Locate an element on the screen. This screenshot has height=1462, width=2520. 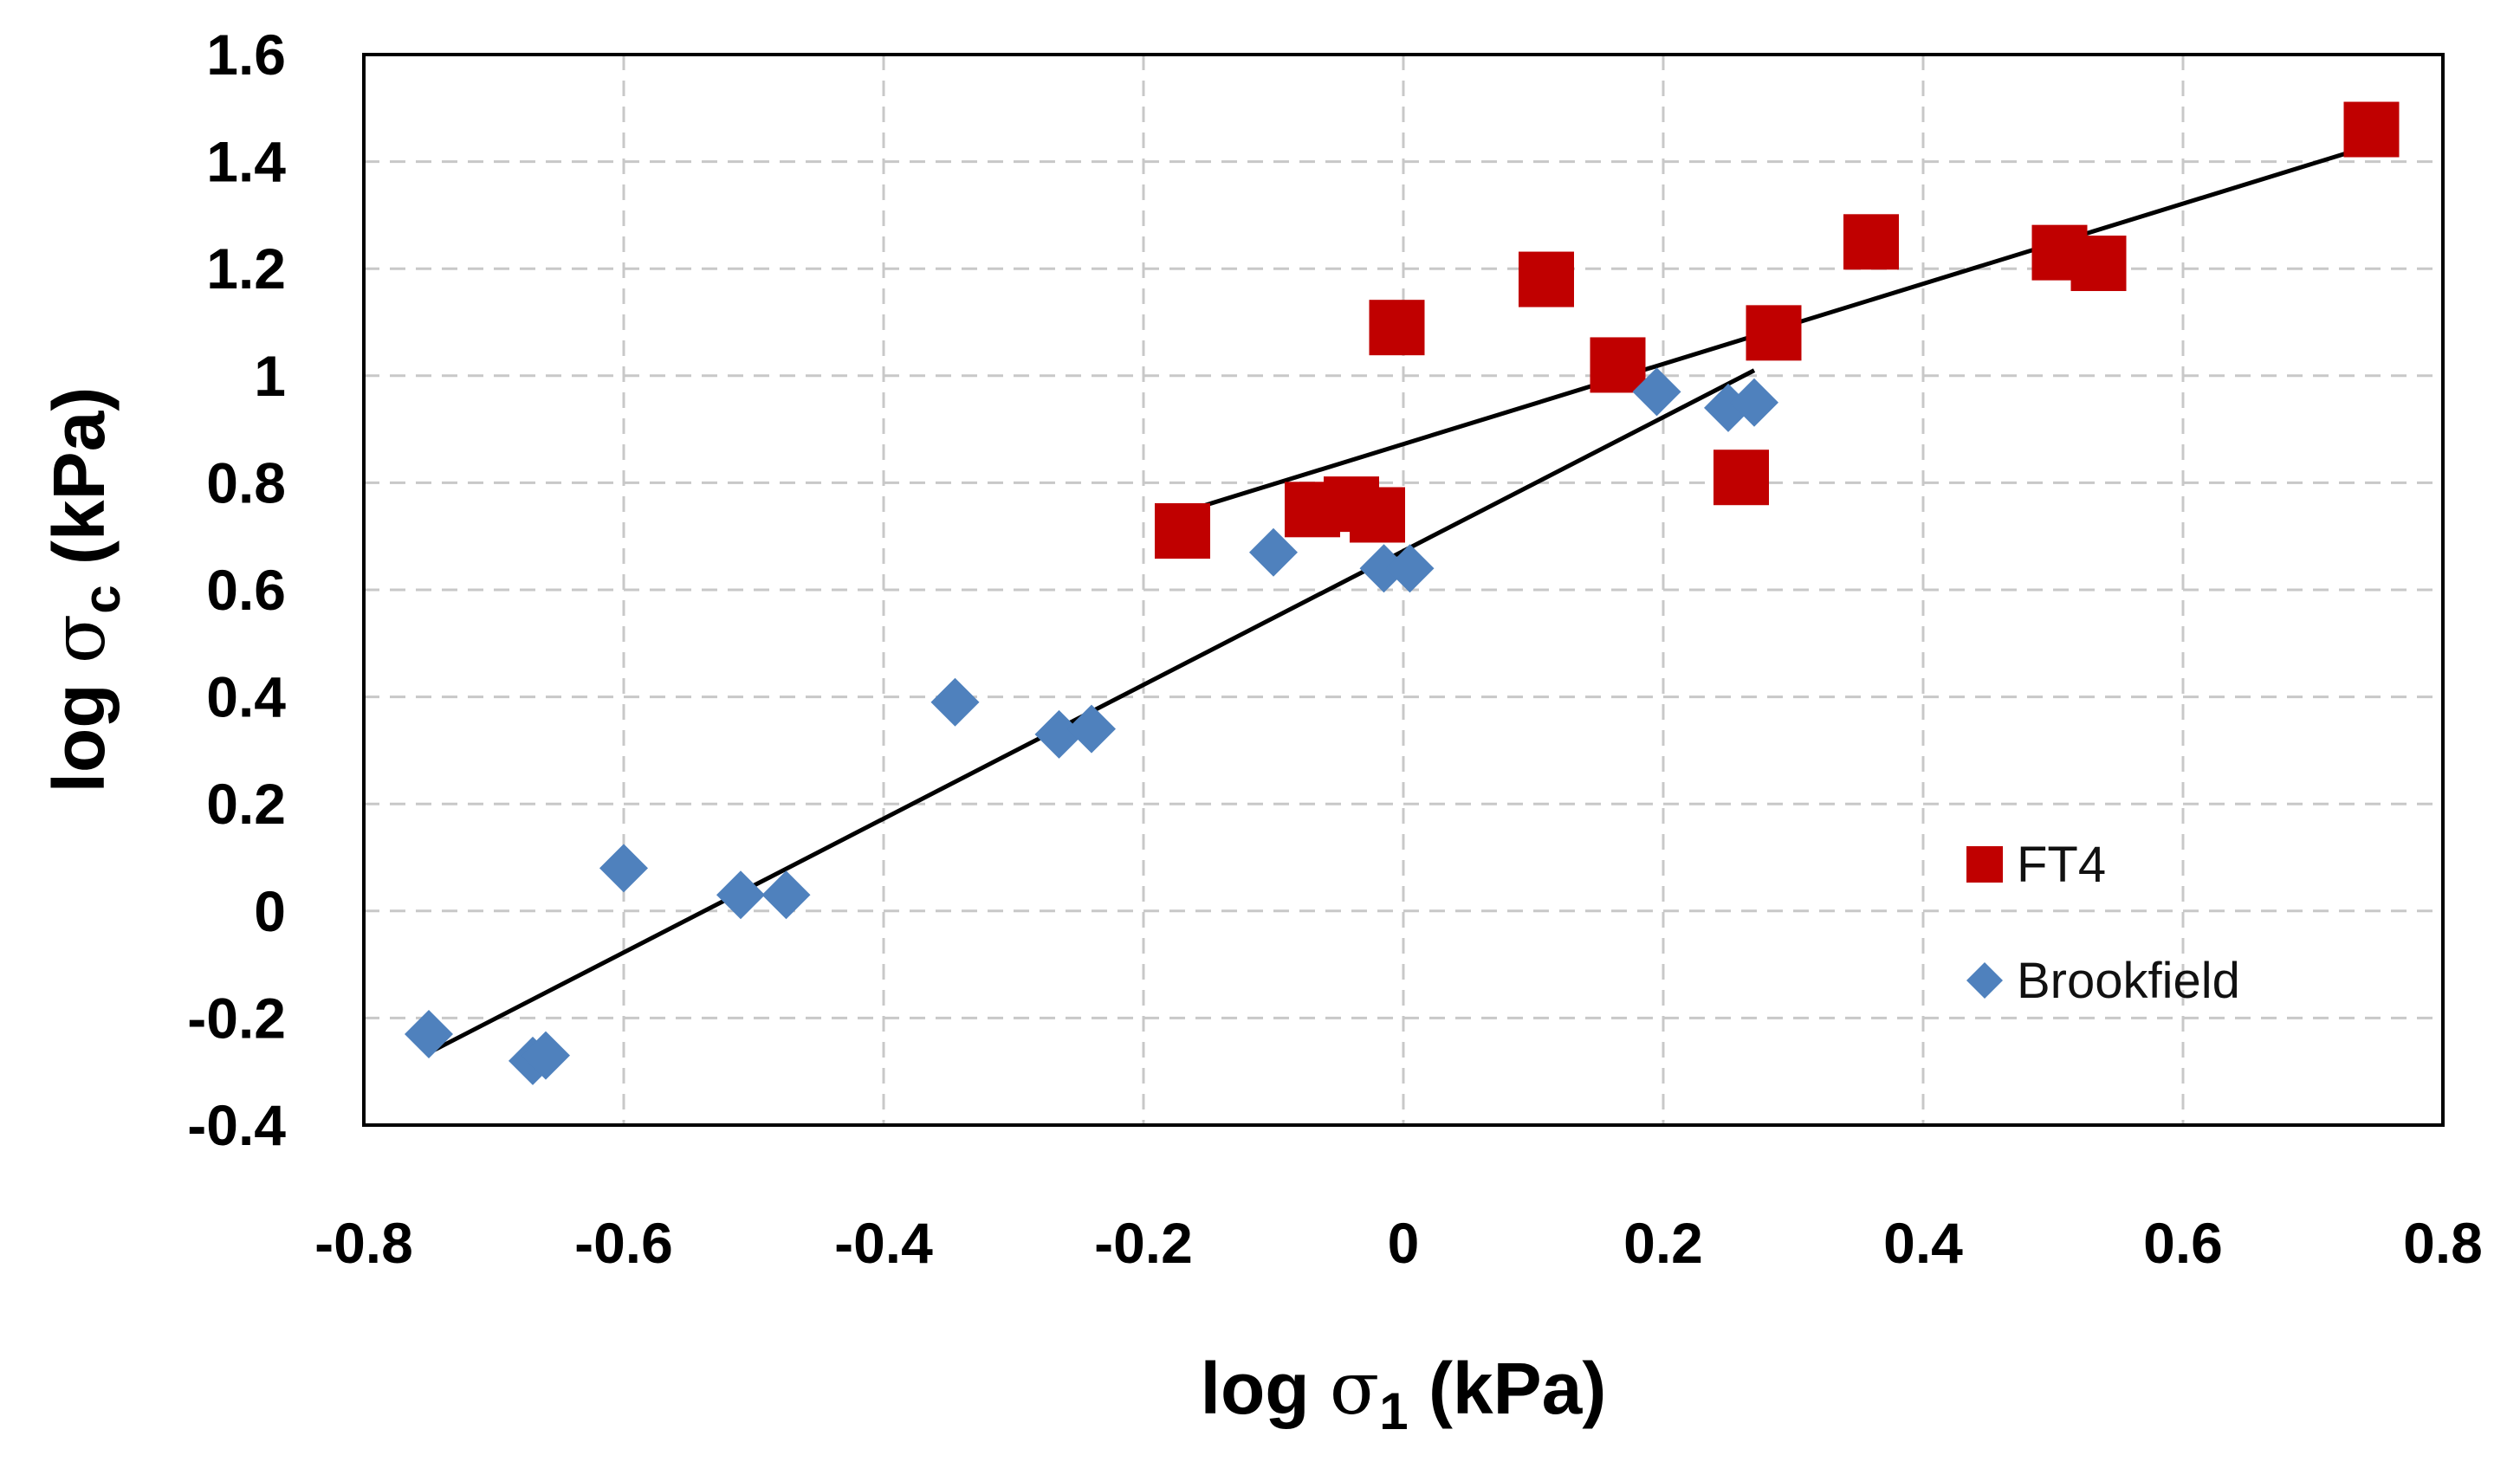
x-tick-label: -0.8 is located at coordinates (363, 1243).